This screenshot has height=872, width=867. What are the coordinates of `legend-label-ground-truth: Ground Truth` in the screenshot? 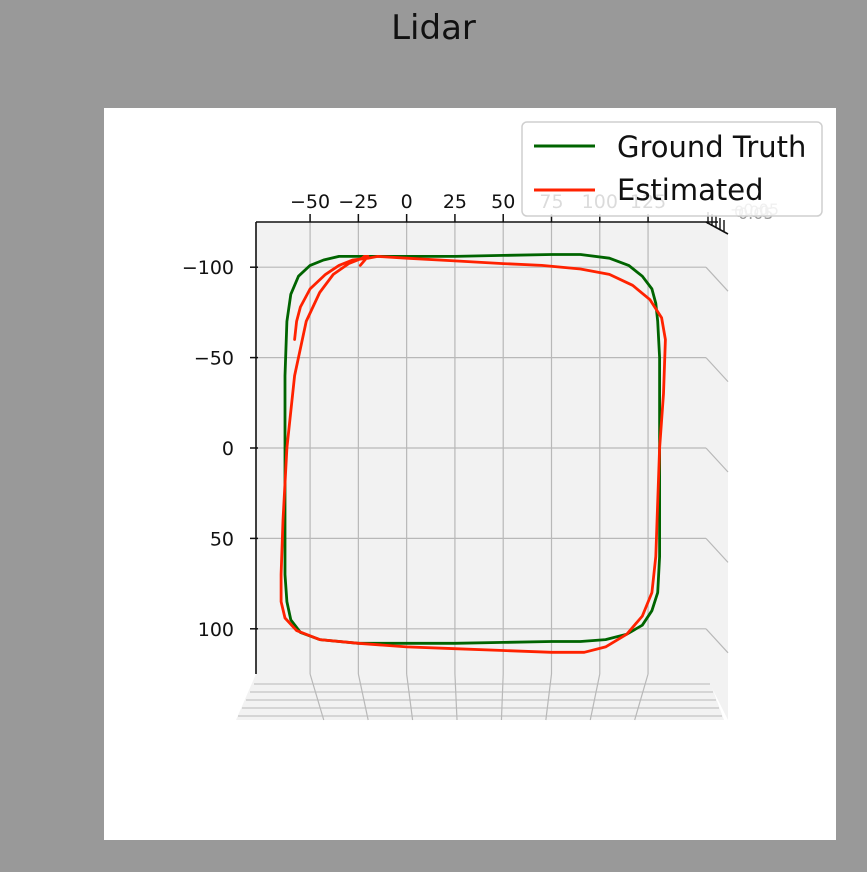 It's located at (711, 147).